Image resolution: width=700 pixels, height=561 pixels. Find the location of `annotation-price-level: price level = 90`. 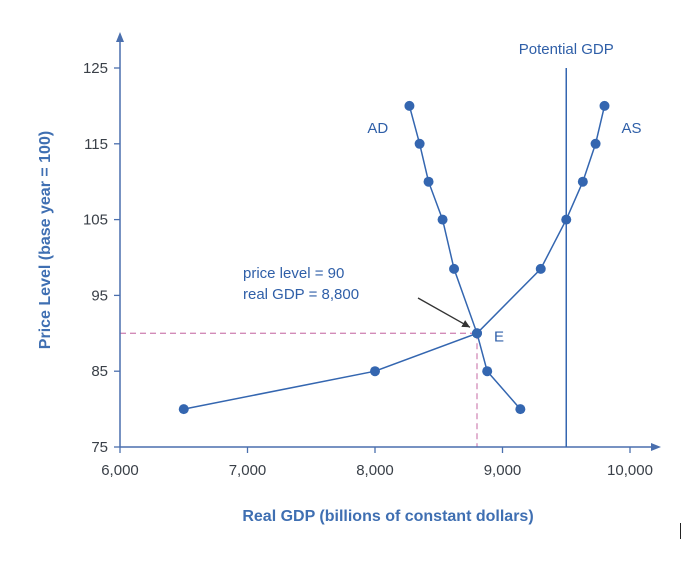

annotation-price-level: price level = 90 is located at coordinates (293, 273).